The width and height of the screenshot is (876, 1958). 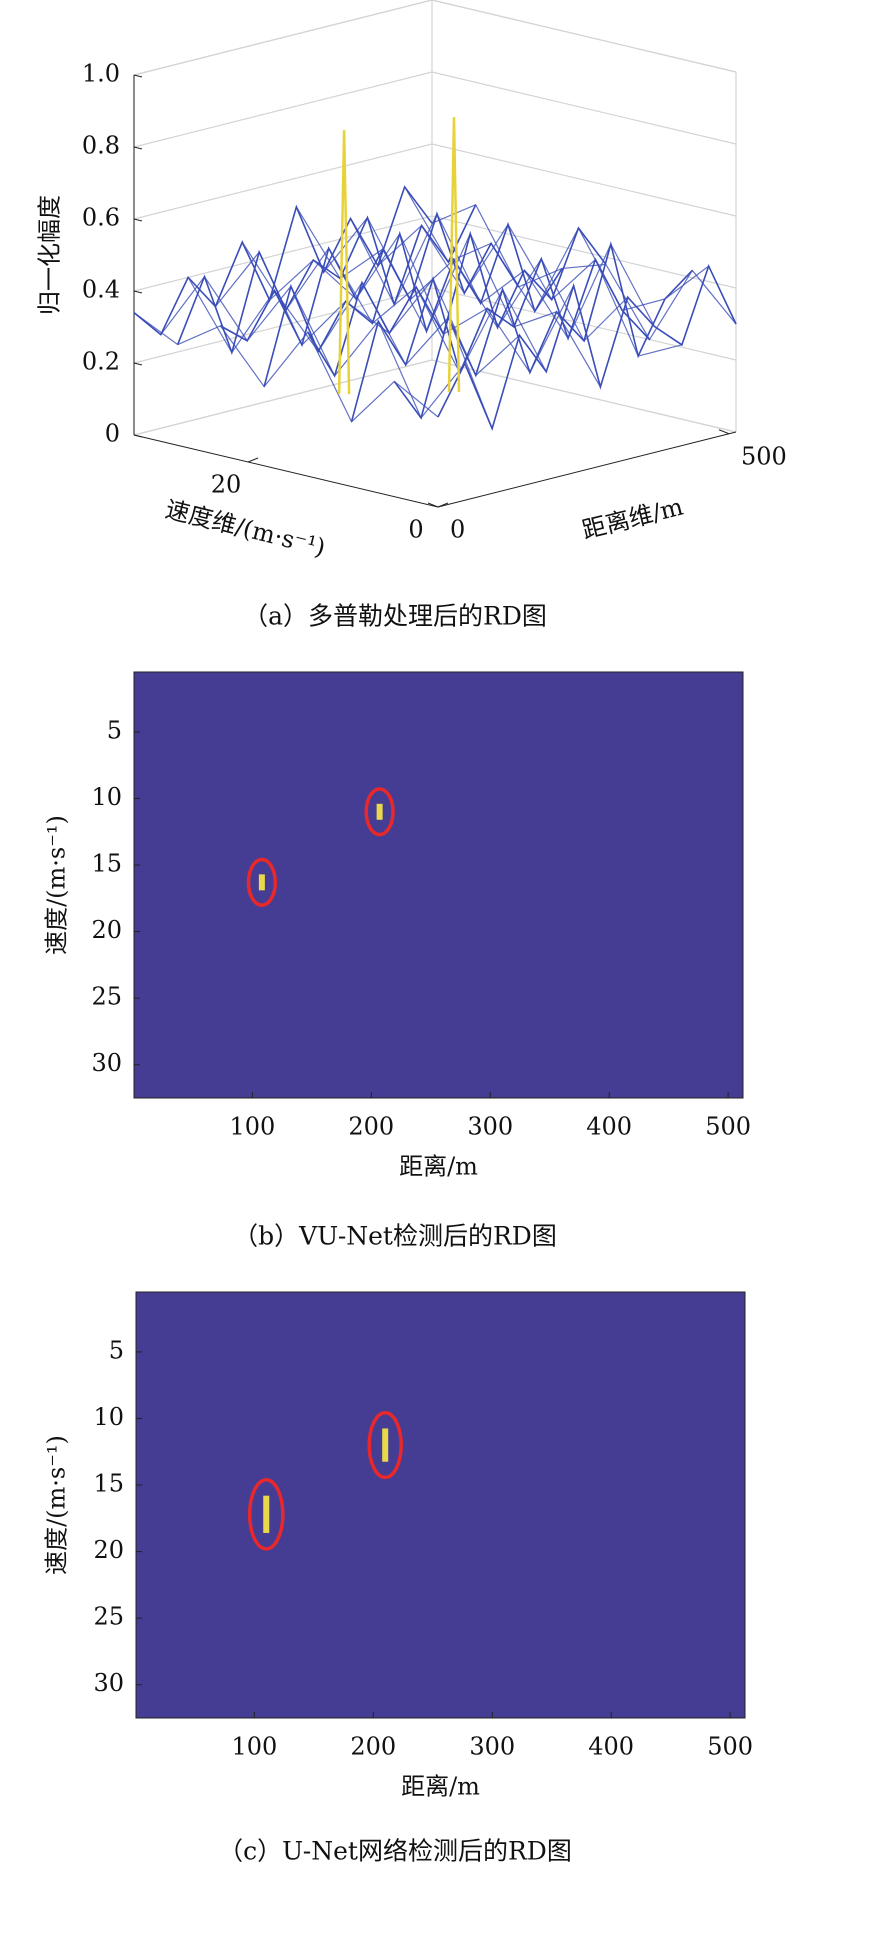 What do you see at coordinates (101, 146) in the screenshot?
I see `z-tick-label: 0.8` at bounding box center [101, 146].